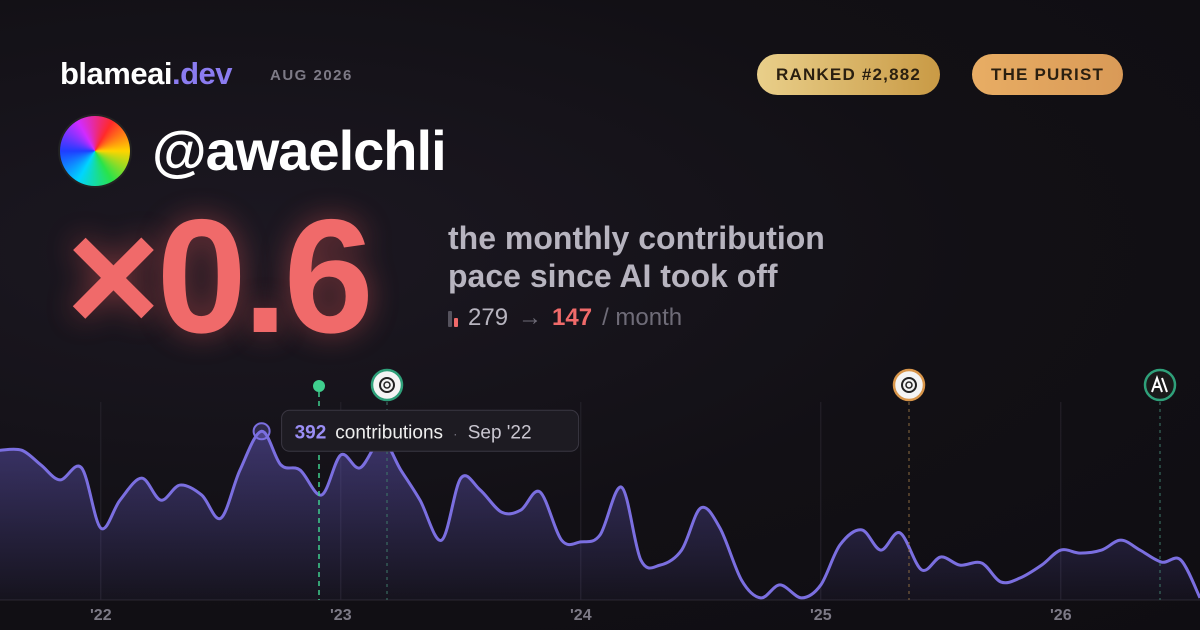  What do you see at coordinates (642, 317) in the screenshot?
I see `pace-unit: / month` at bounding box center [642, 317].